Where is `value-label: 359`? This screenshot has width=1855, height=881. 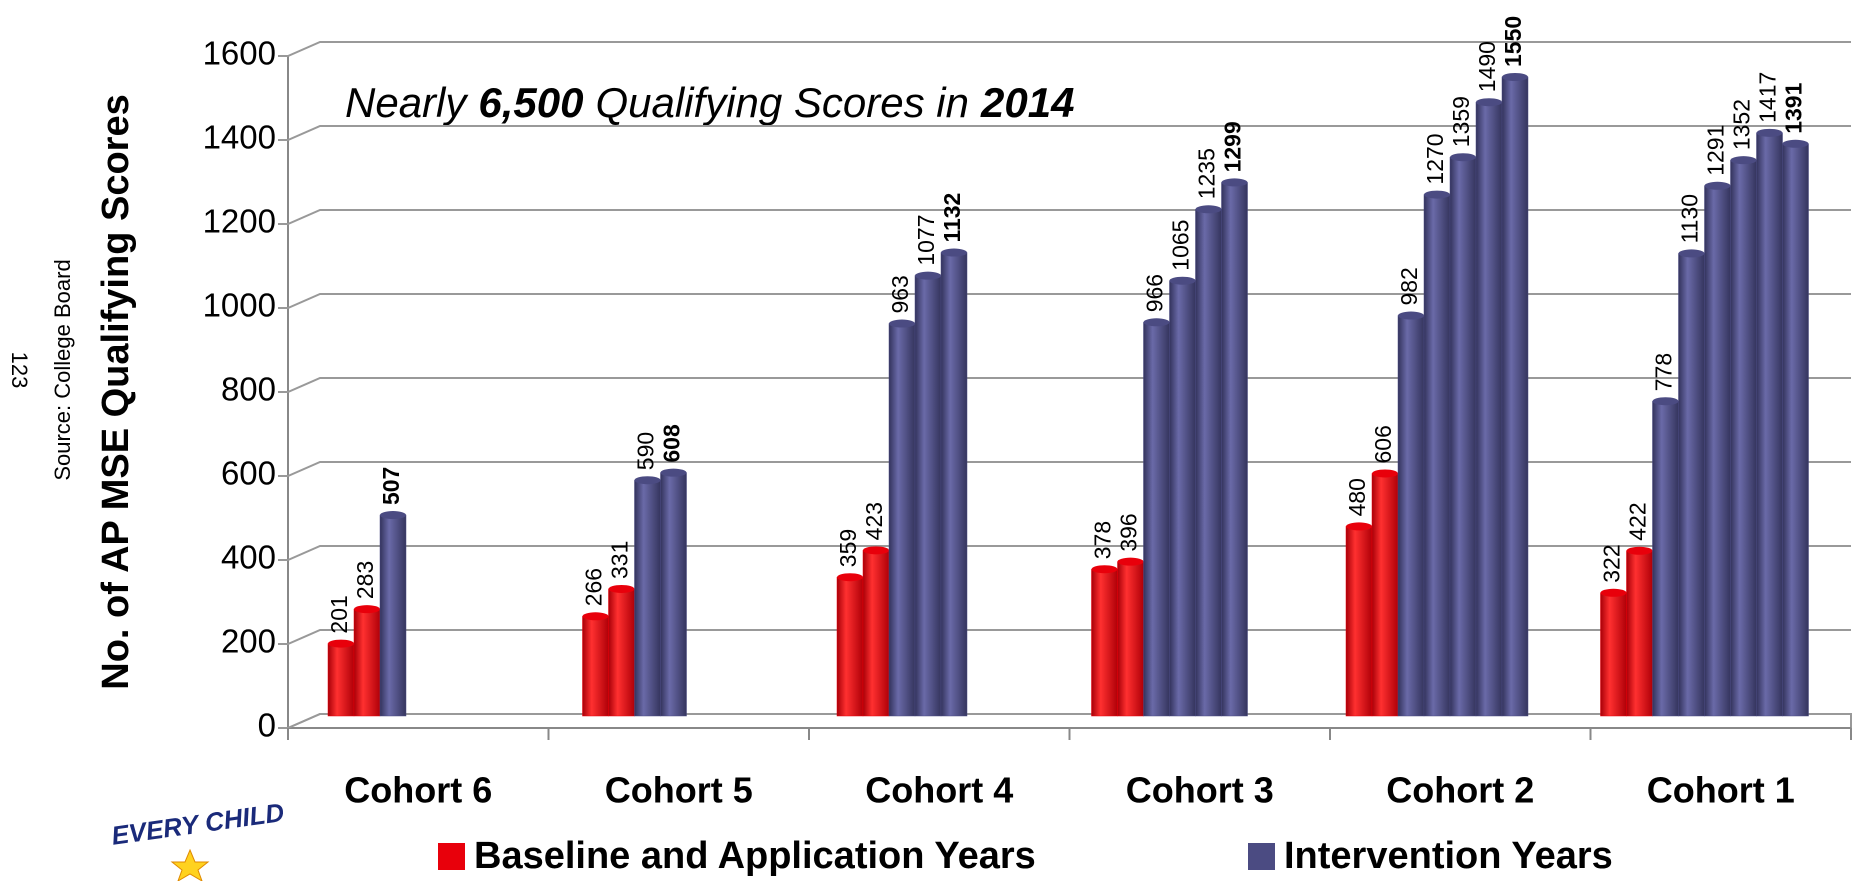 value-label: 359 is located at coordinates (848, 548).